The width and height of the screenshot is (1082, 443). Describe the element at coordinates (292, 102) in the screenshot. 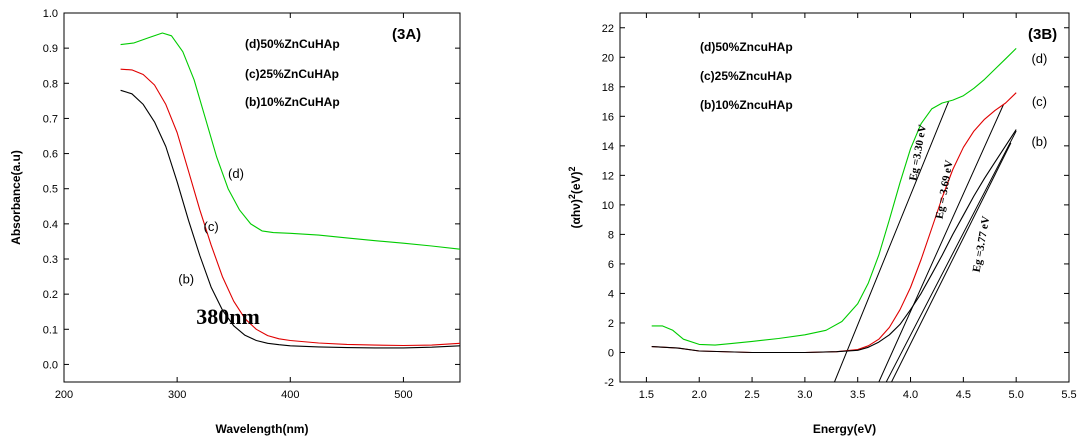

I see `legend-entry: (b)10%ZnCuHAp` at that location.